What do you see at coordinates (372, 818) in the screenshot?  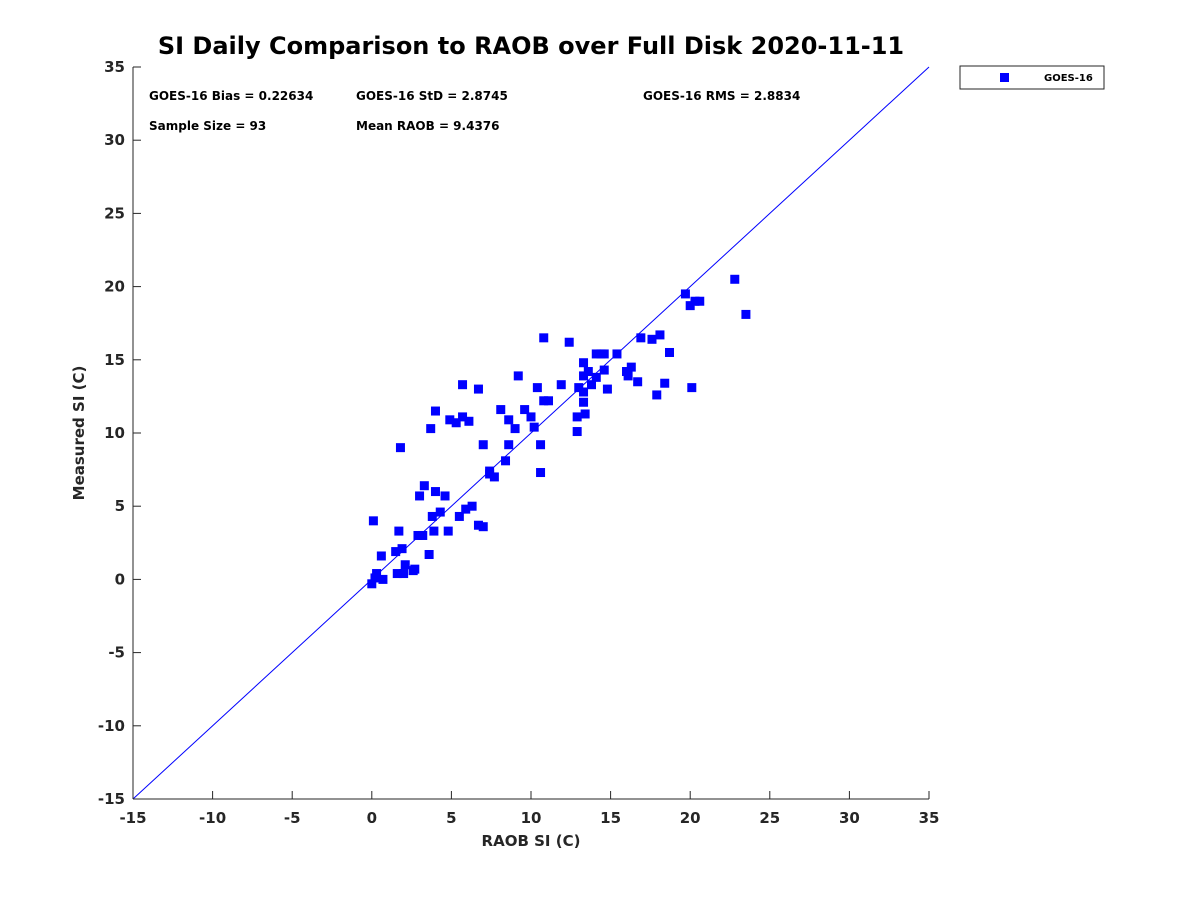 I see `x-tick-label: 0` at bounding box center [372, 818].